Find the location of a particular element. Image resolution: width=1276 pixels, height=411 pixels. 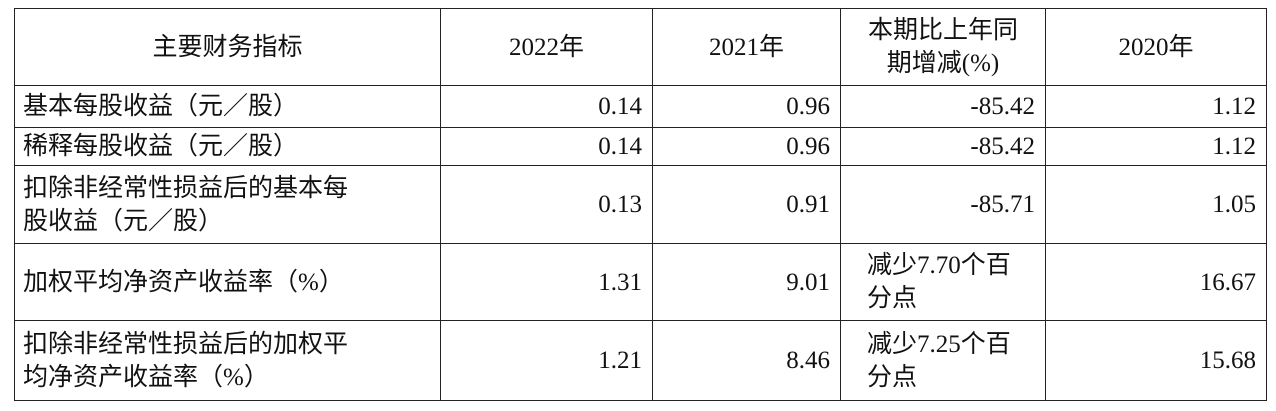

metric-name: 基本每股收益（元／股） is located at coordinates (227, 106).